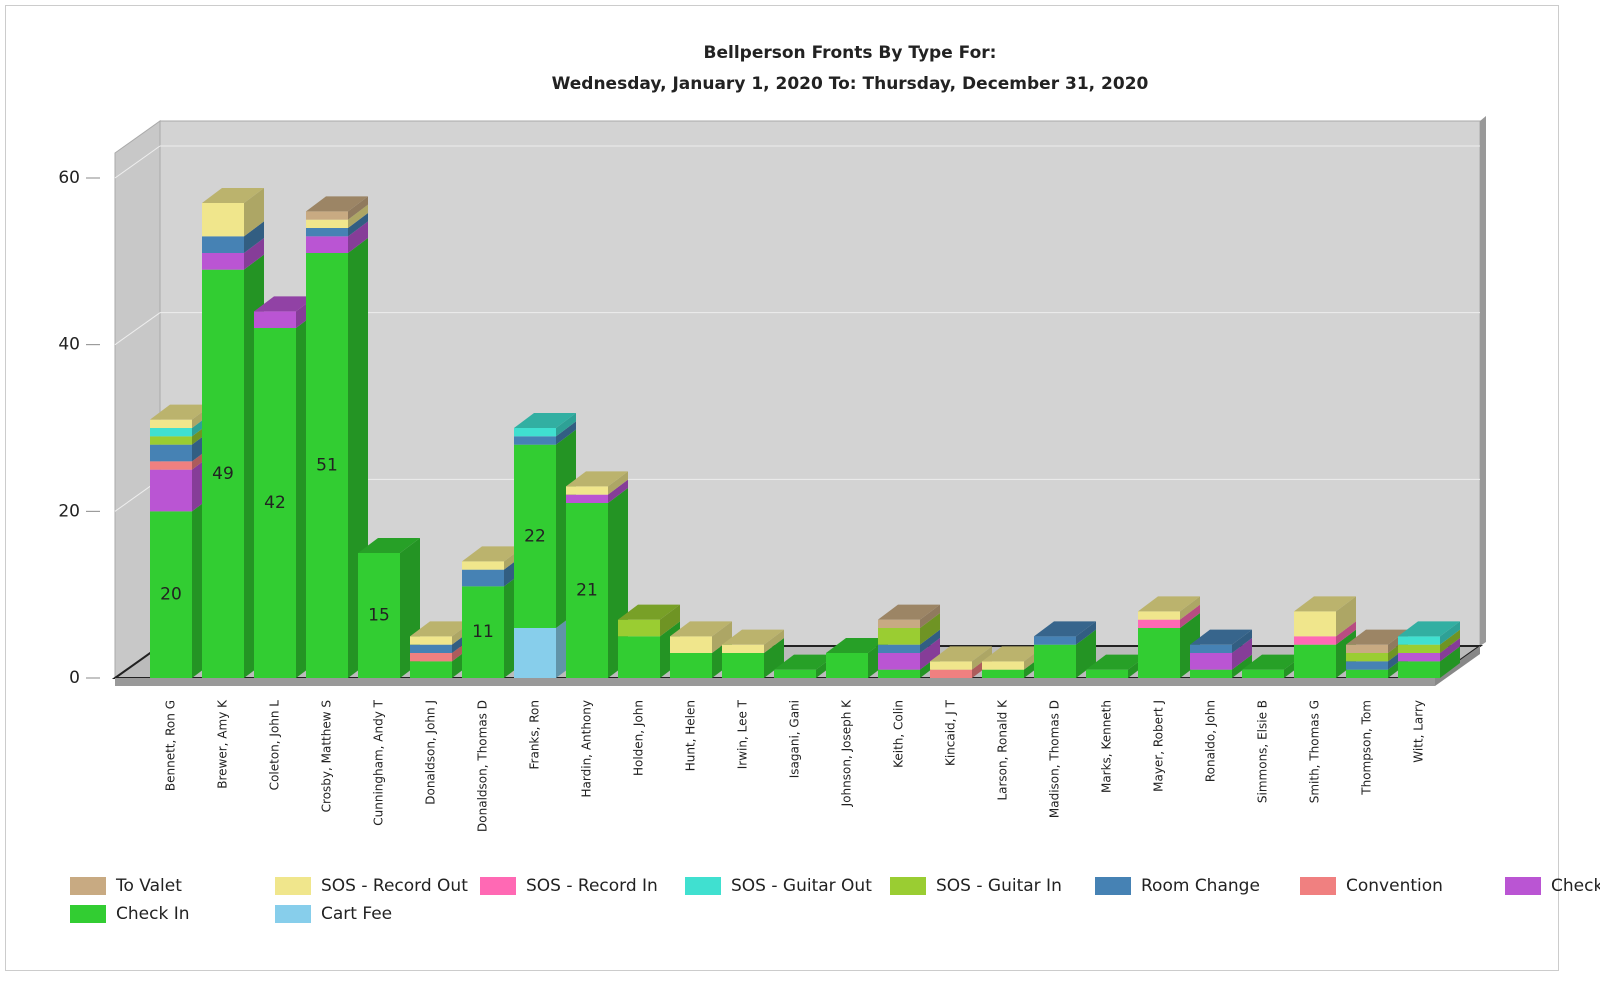  I want to click on chart-title: Bellperson Fronts By Type For:, so click(850, 53).